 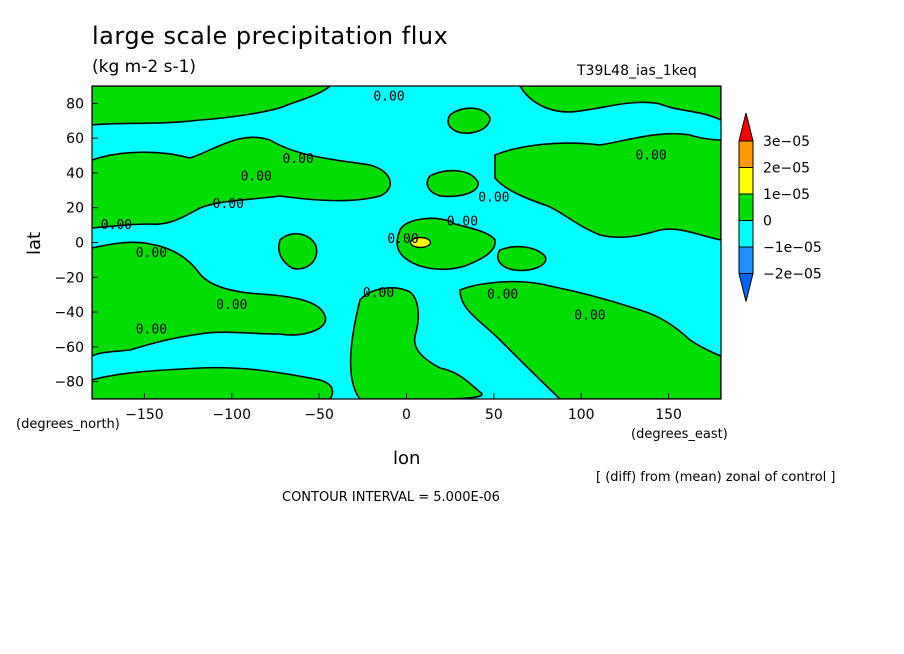 I want to click on colorbar-label: 1e−05, so click(x=786, y=195).